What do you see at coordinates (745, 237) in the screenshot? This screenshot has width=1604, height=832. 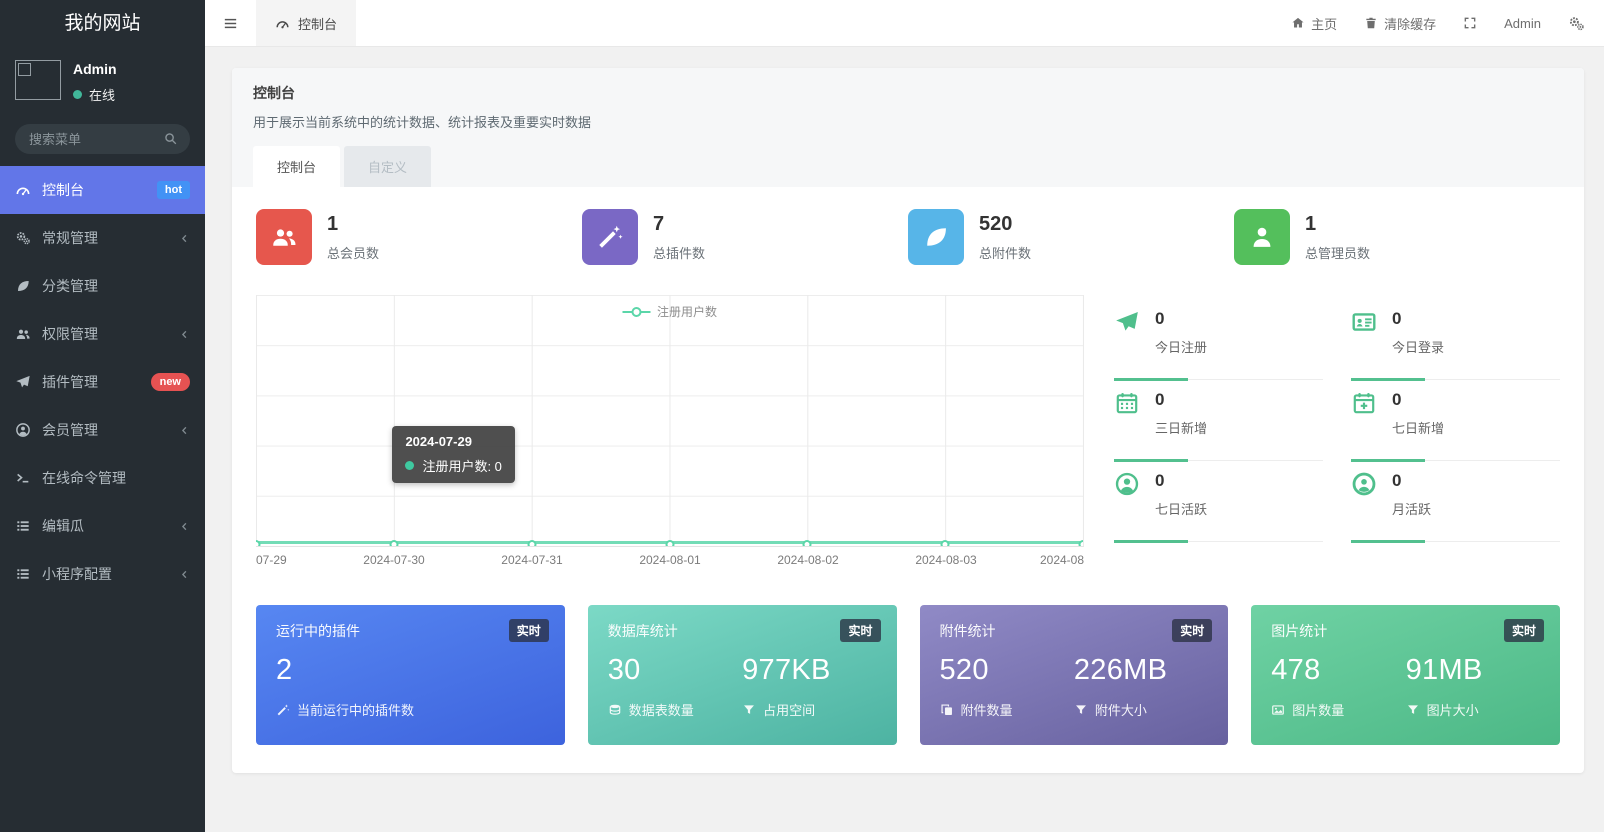 I see `tile-total-addons: 7 总插件数` at bounding box center [745, 237].